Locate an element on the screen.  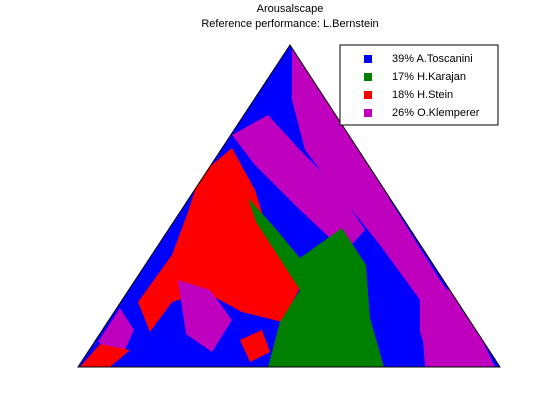
legend-label: 17% H.Karajan is located at coordinates (429, 77).